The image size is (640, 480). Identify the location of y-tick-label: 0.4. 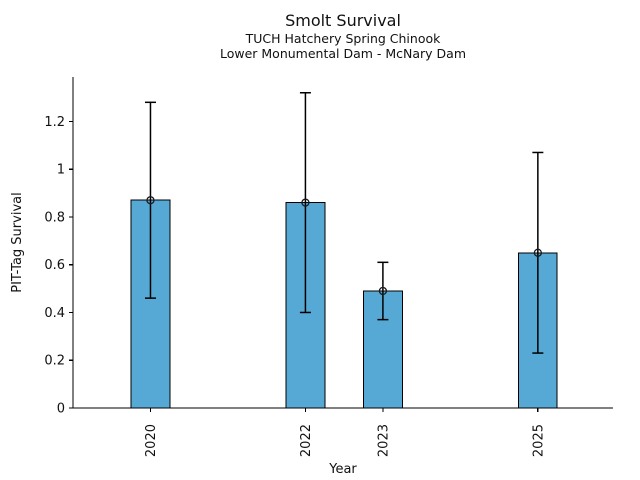
(54, 313).